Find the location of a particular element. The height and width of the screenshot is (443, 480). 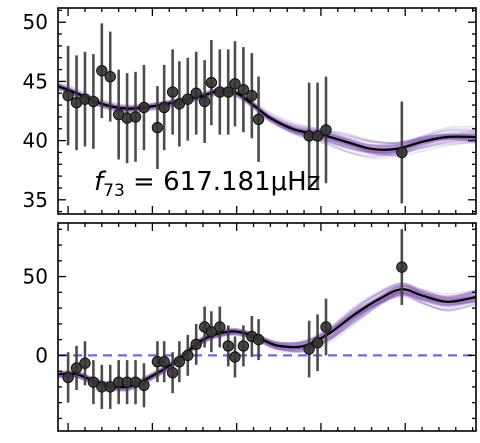

top-y-tick-labels: 35 40 45 50 is located at coordinates (35, 111).